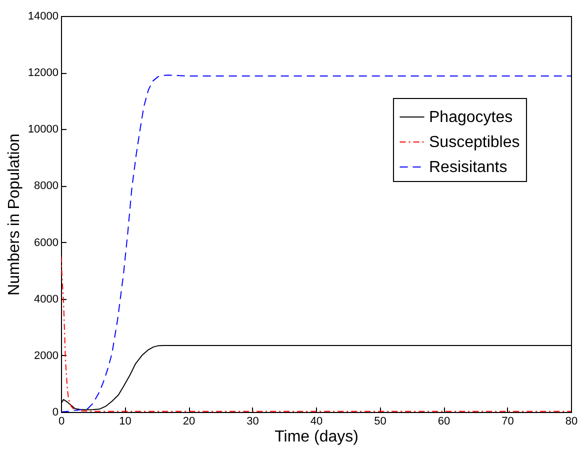 This screenshot has width=587, height=450. Describe the element at coordinates (43, 73) in the screenshot. I see `y-tick-label: 12000` at that location.